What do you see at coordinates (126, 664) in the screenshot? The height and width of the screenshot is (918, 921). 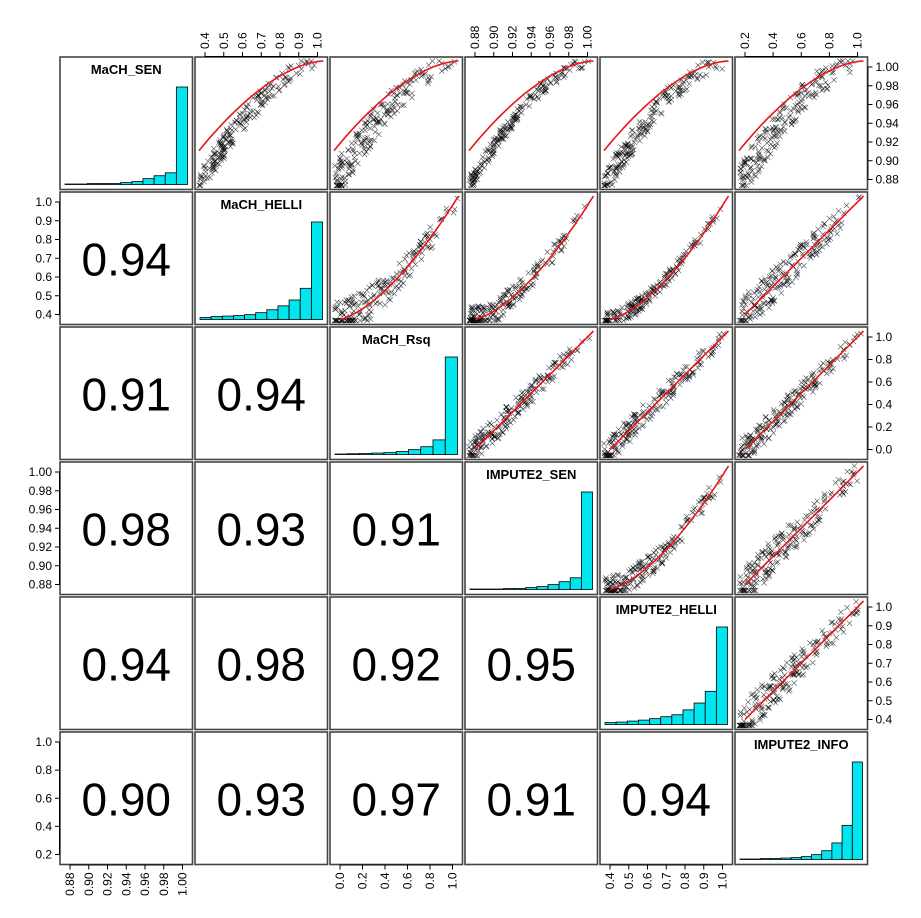 I see `correlation-value-r4-c0: 0.94` at bounding box center [126, 664].